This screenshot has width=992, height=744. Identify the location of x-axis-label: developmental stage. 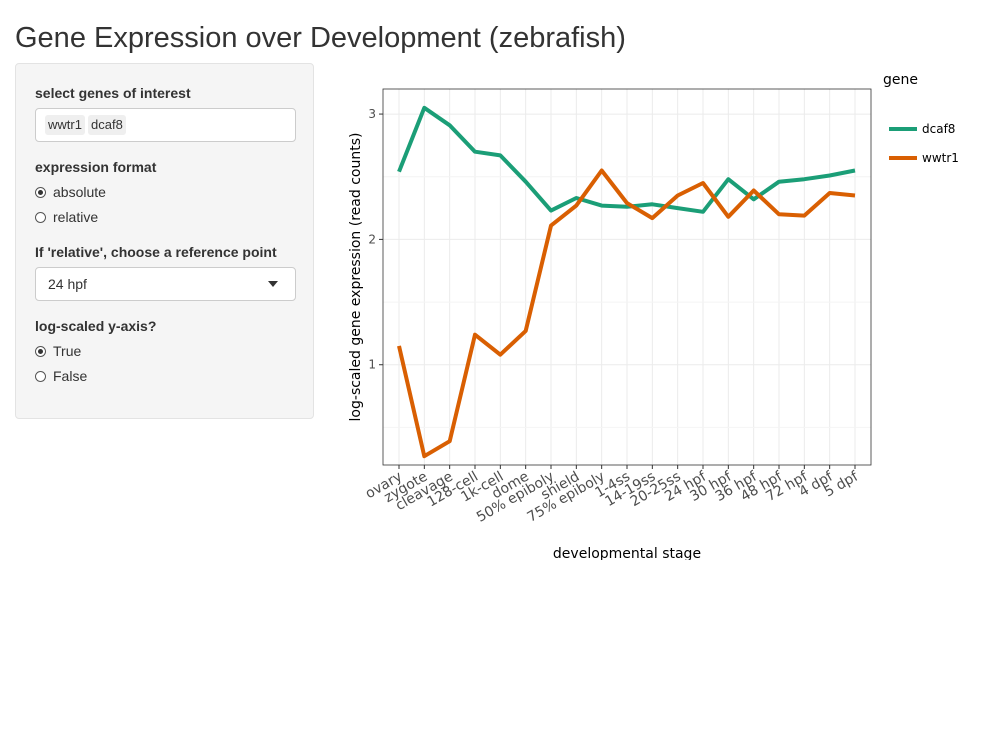
(627, 553).